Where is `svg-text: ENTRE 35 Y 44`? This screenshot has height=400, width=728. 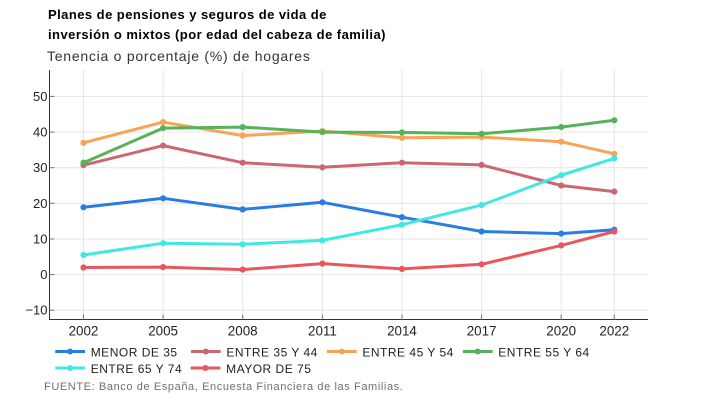
svg-text: ENTRE 35 Y 44 is located at coordinates (271, 352).